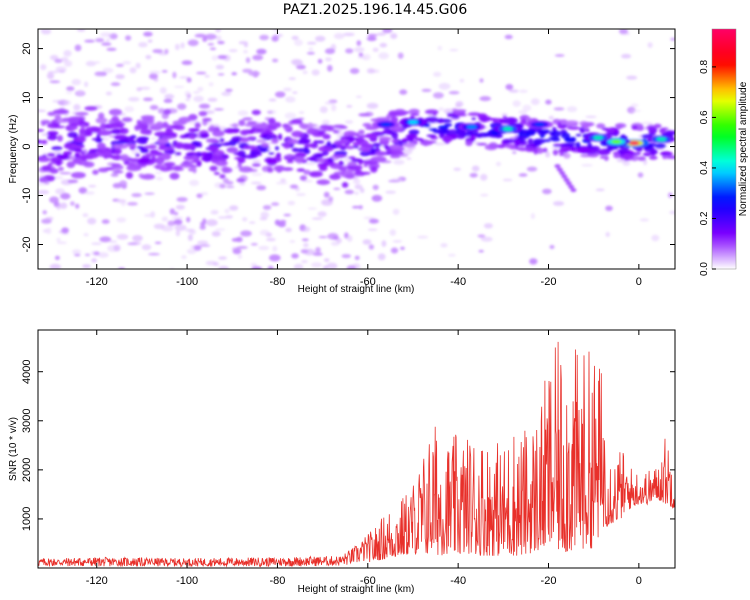 The width and height of the screenshot is (750, 600). Describe the element at coordinates (724, 149) in the screenshot. I see `colorbar-strip` at that location.